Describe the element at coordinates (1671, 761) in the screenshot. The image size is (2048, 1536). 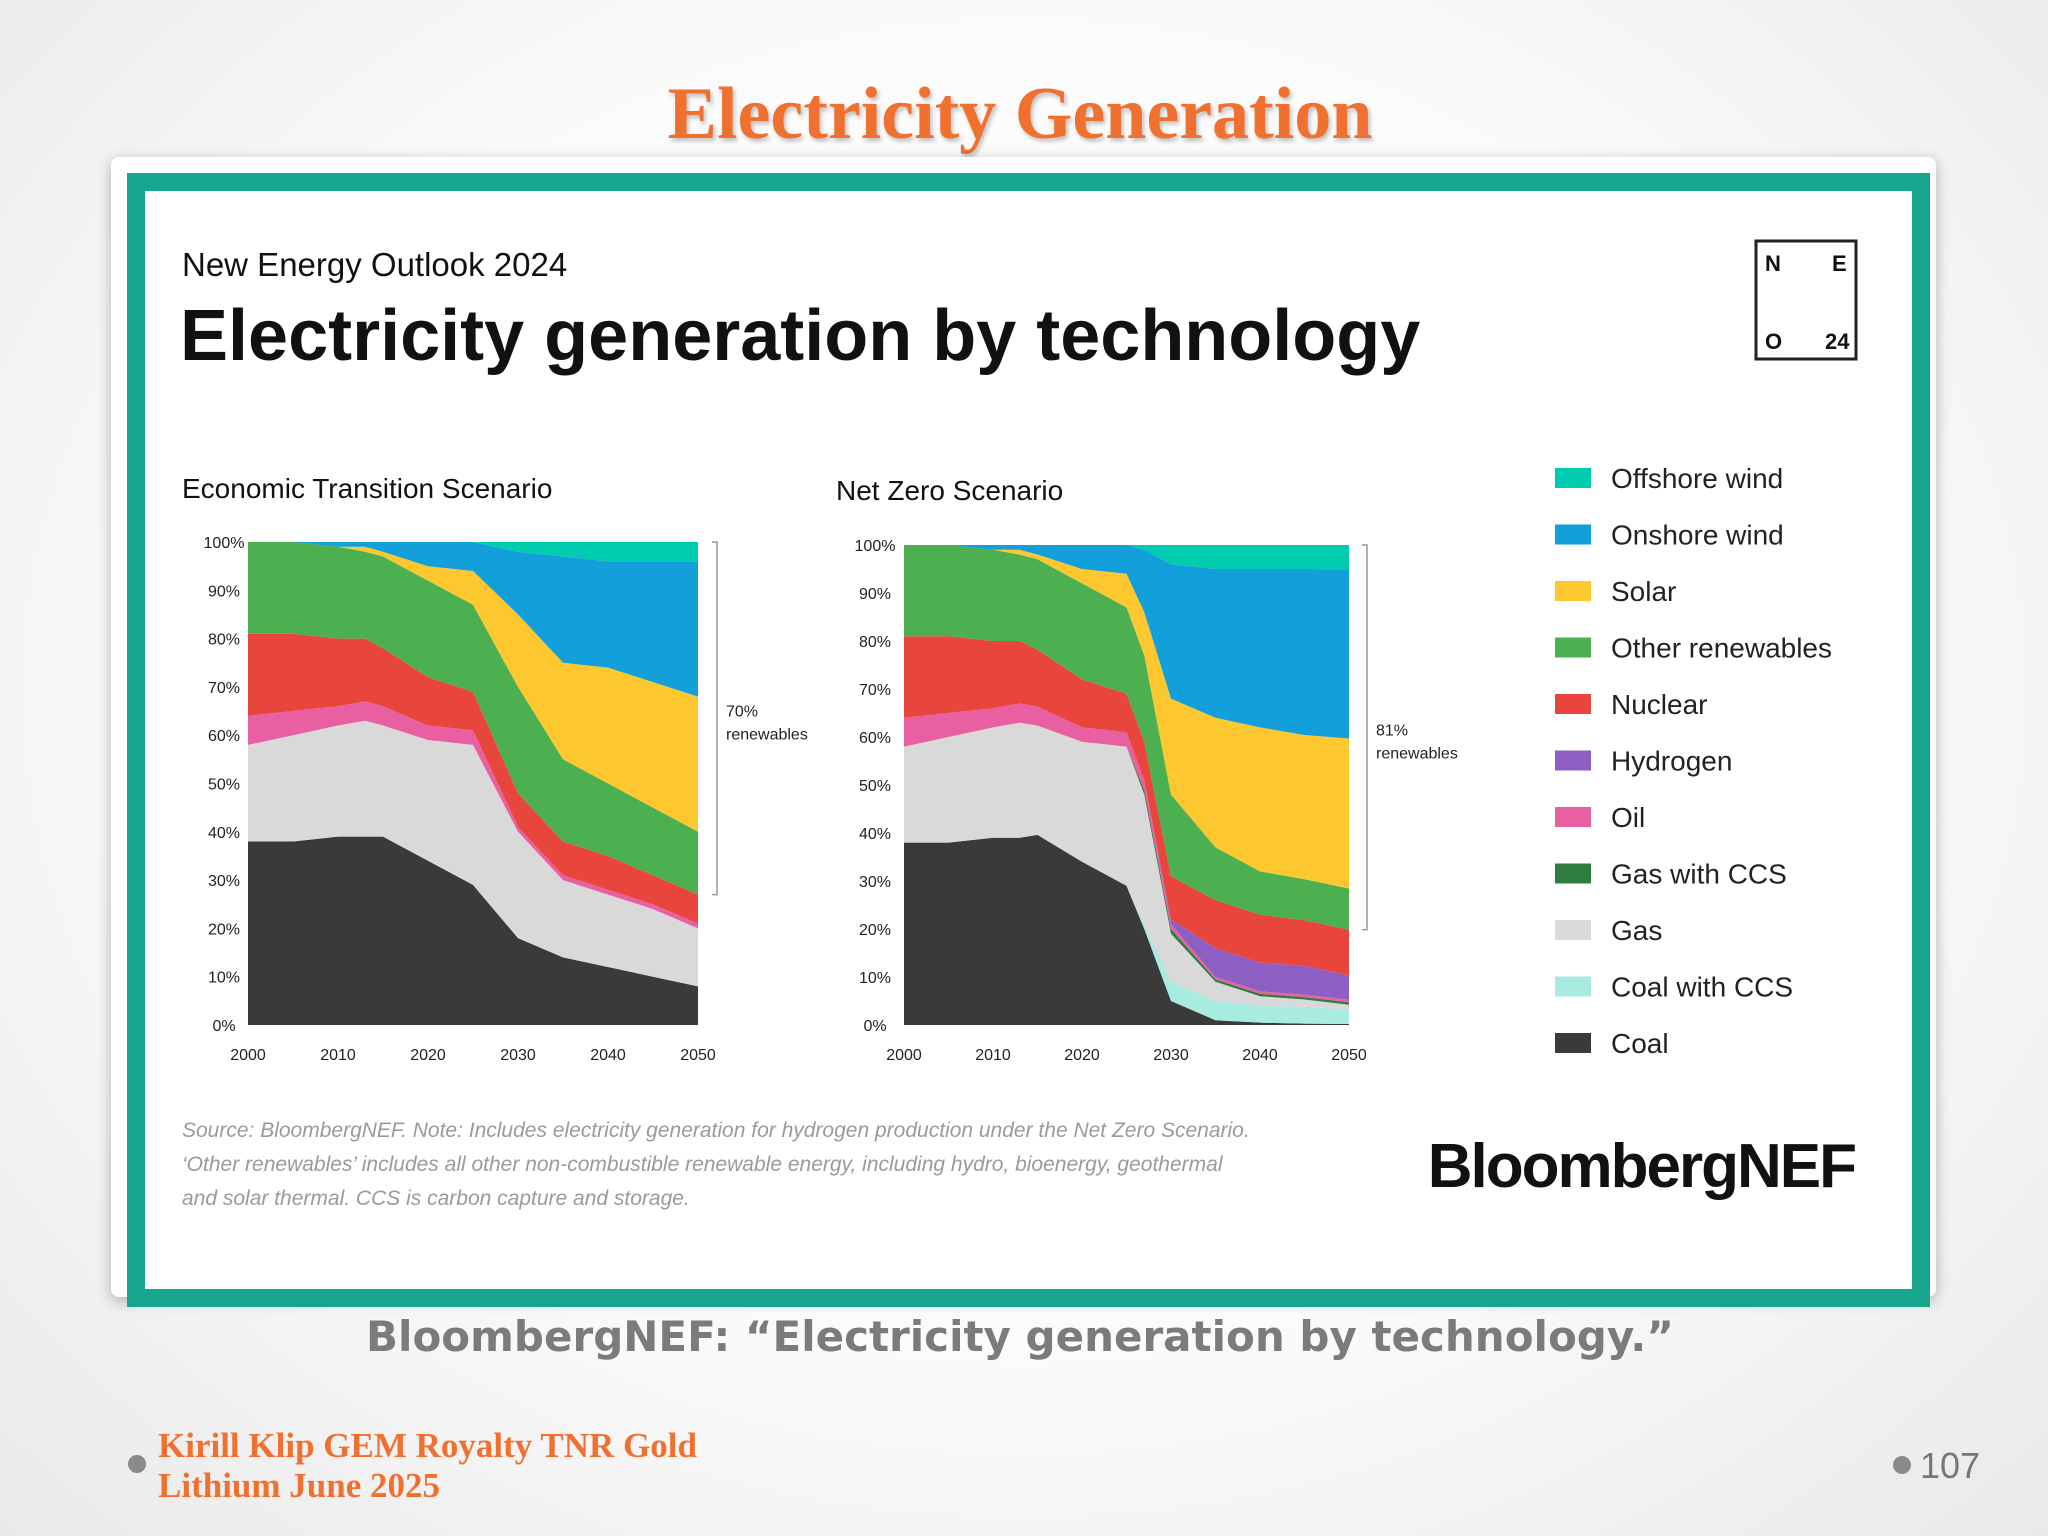
I see `legend-label: Hydrogen` at that location.